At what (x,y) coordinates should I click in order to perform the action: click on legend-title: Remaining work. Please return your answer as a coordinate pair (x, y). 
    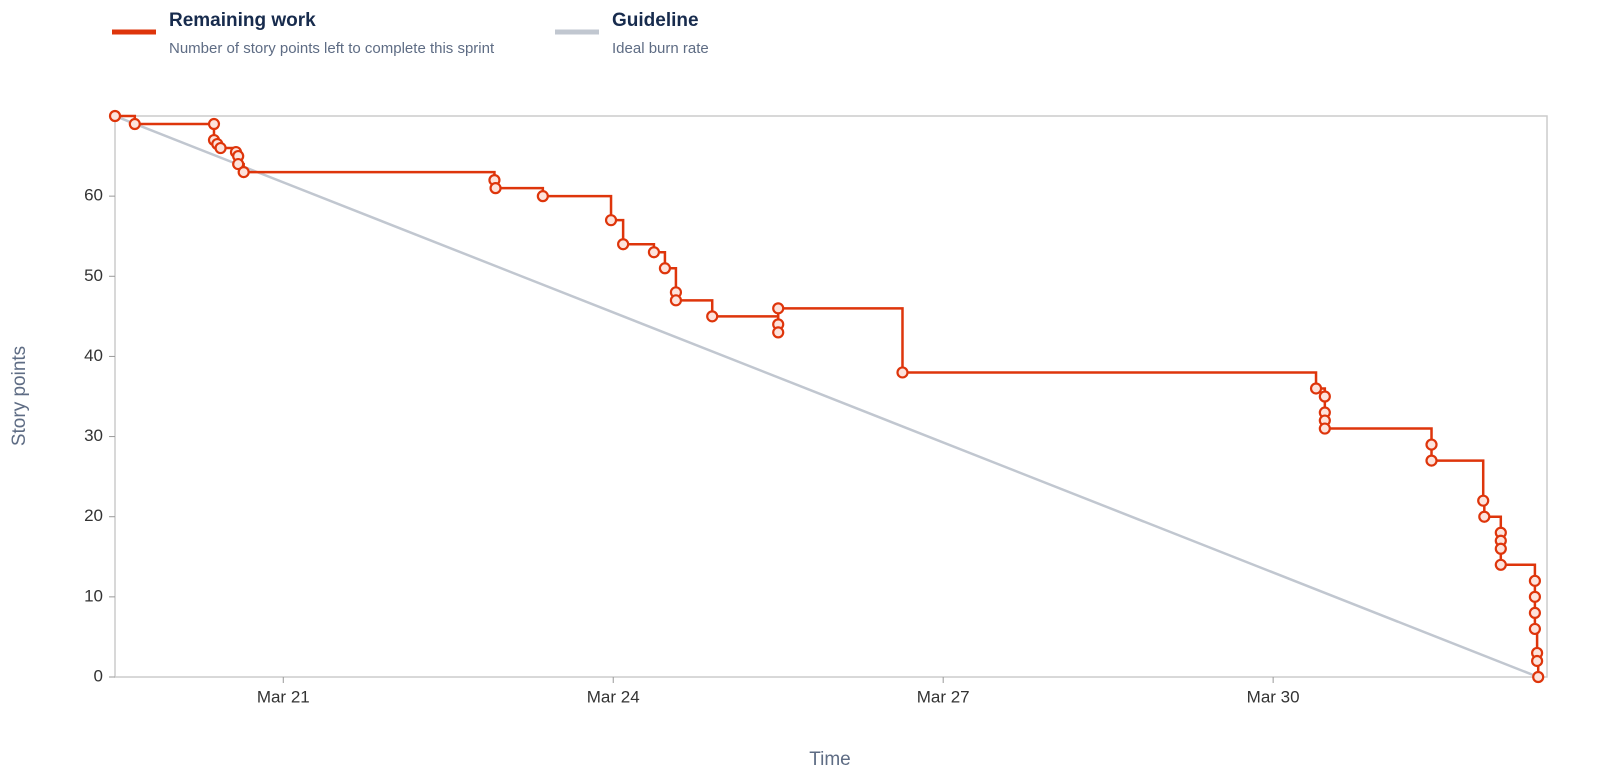
    Looking at the image, I should click on (242, 20).